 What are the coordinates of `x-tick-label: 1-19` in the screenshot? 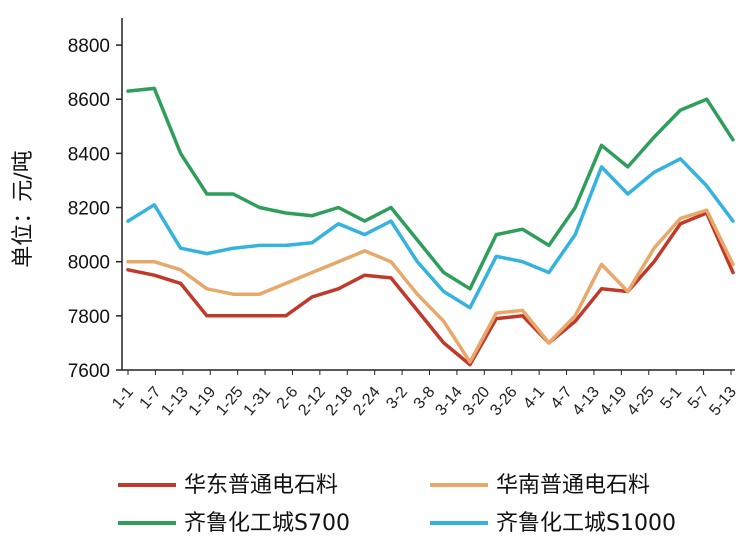 It's located at (203, 402).